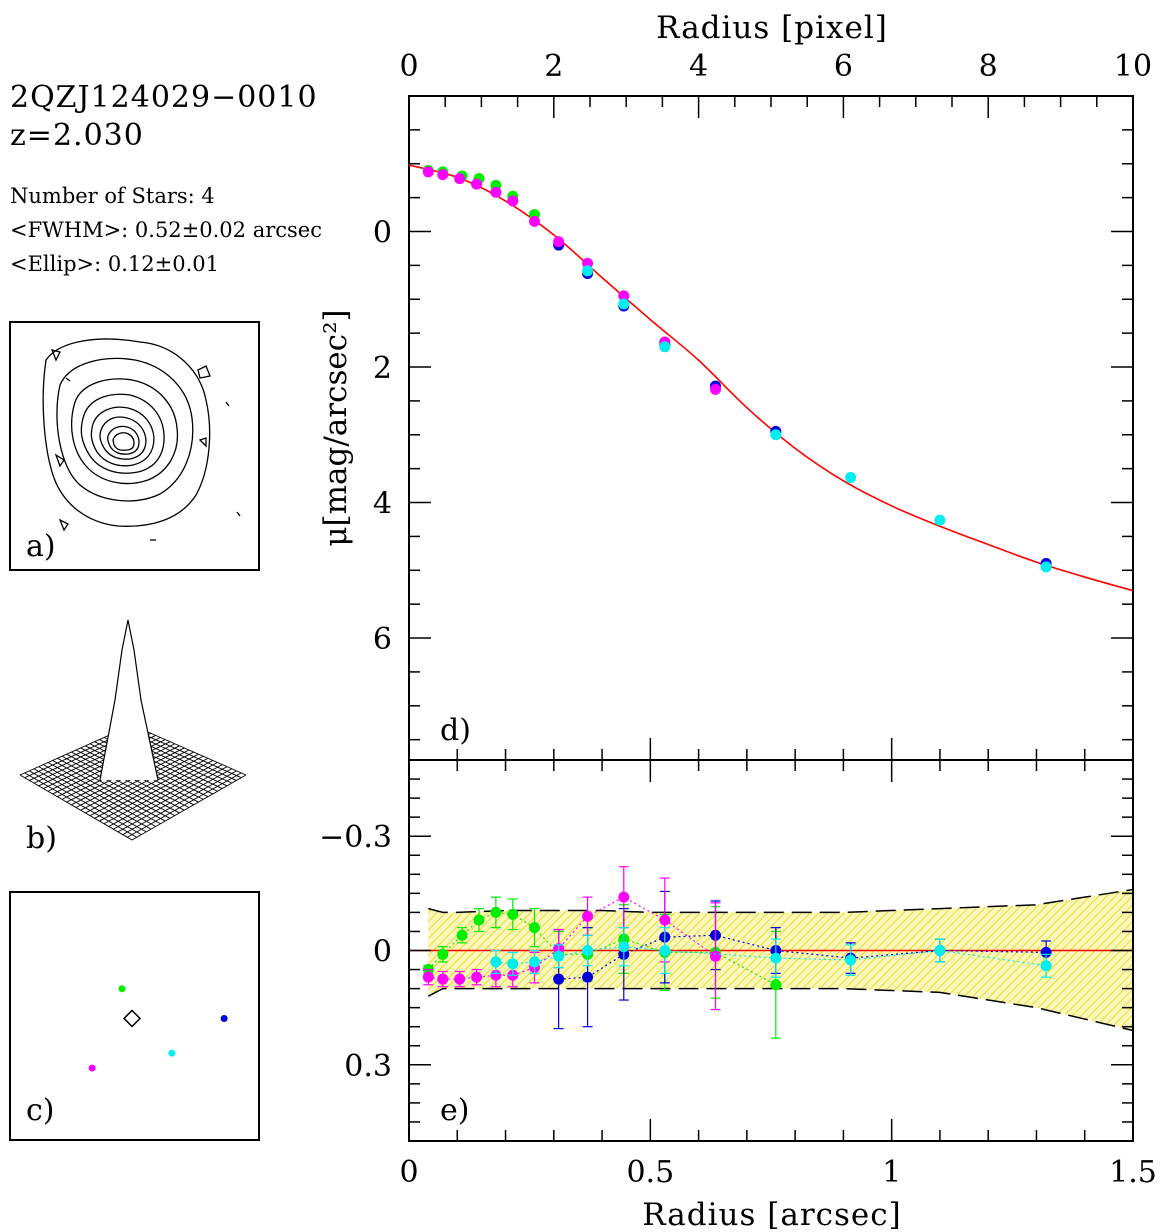  Describe the element at coordinates (455, 730) in the screenshot. I see `panel-d-label: d)` at that location.